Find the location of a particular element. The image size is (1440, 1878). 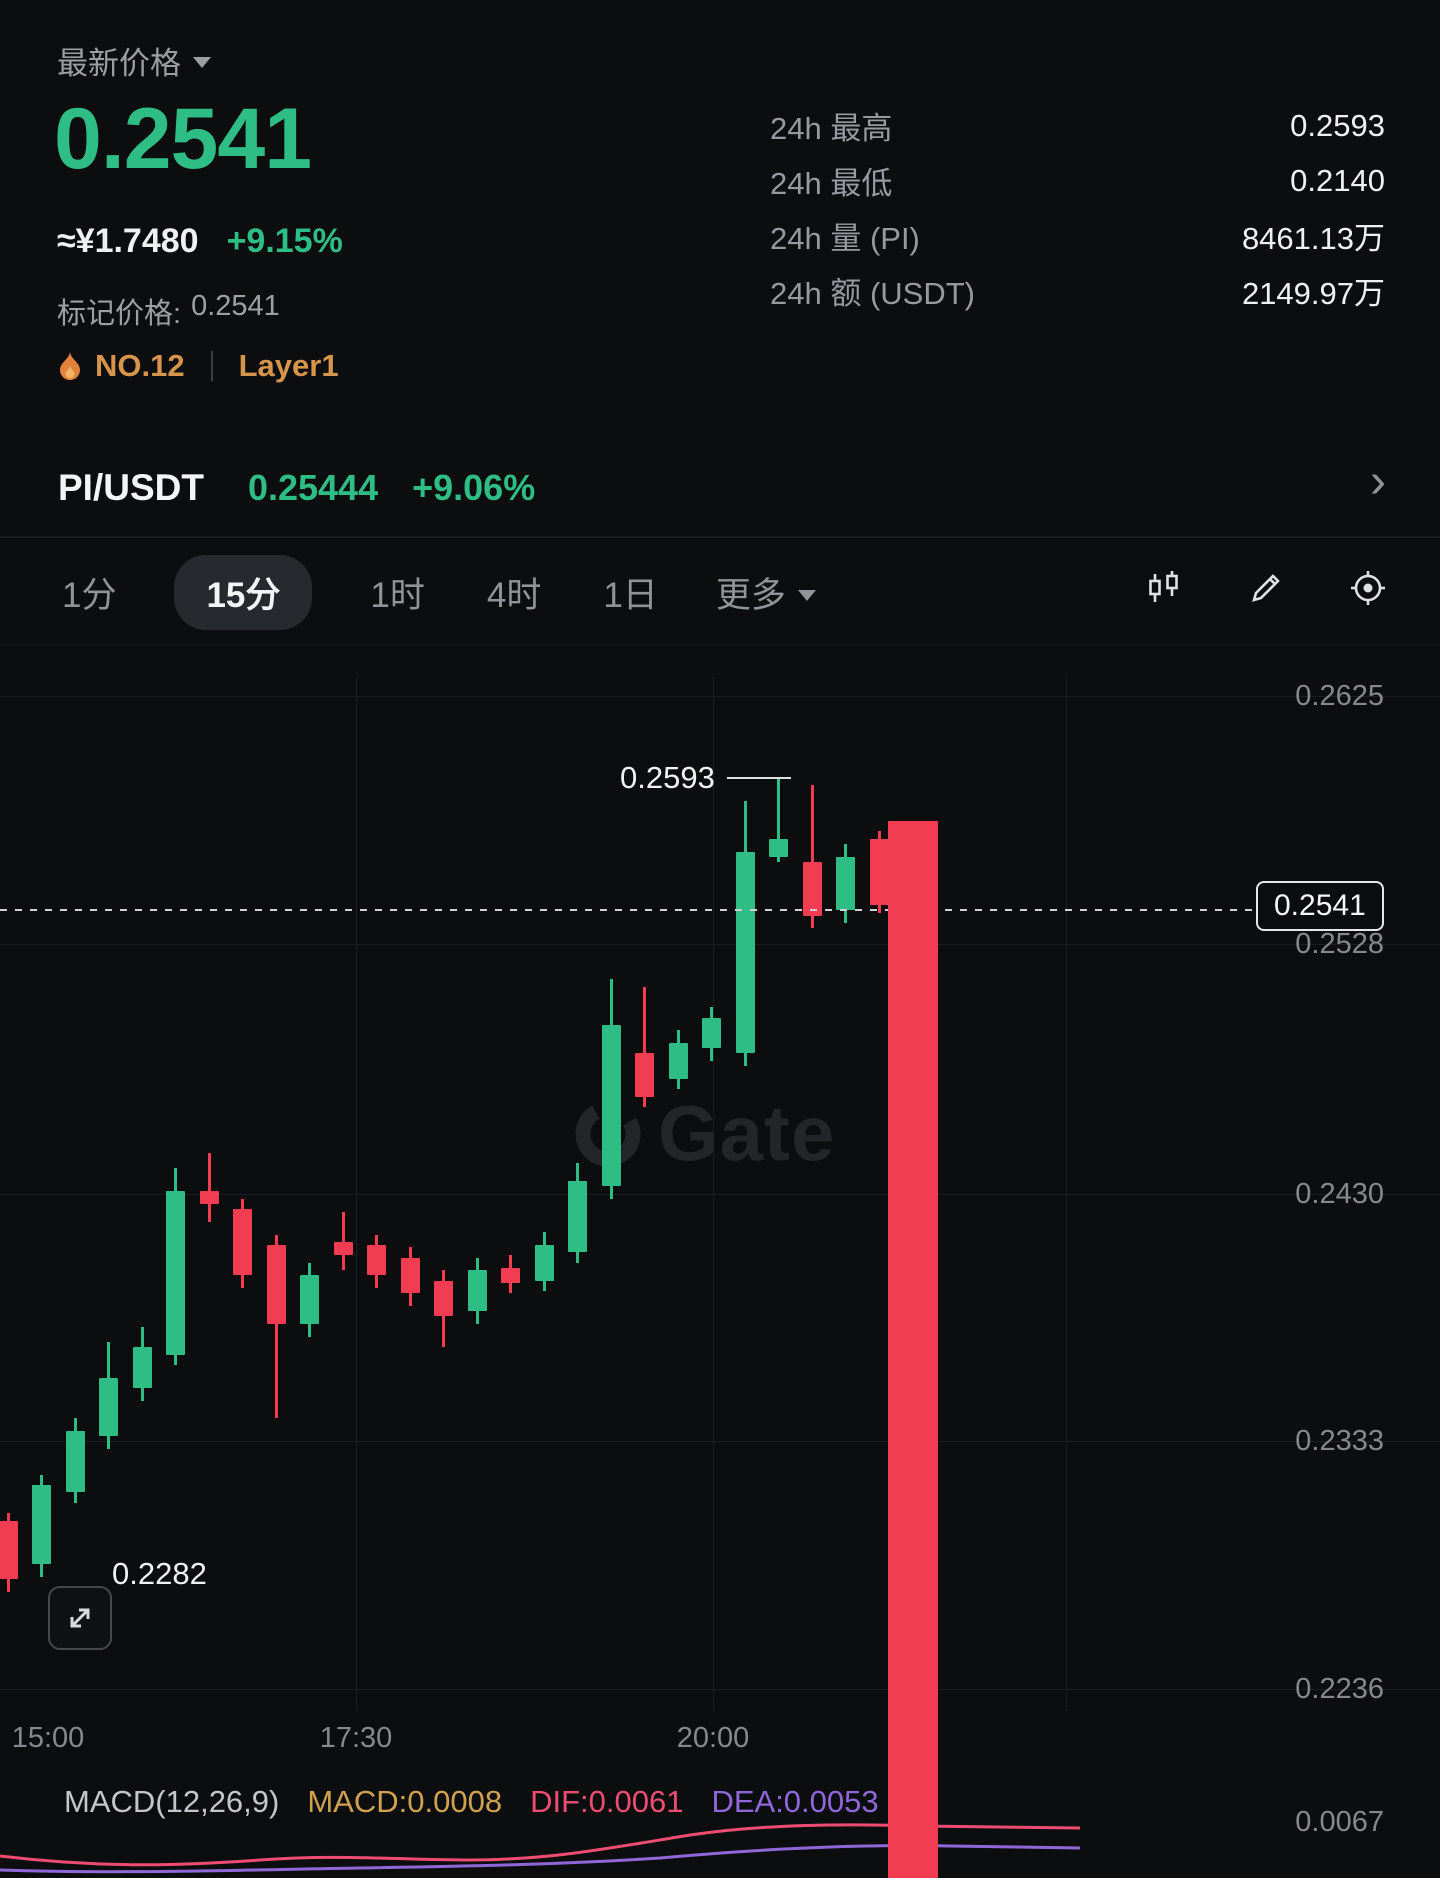

category-tag: Layer1 is located at coordinates (288, 365).